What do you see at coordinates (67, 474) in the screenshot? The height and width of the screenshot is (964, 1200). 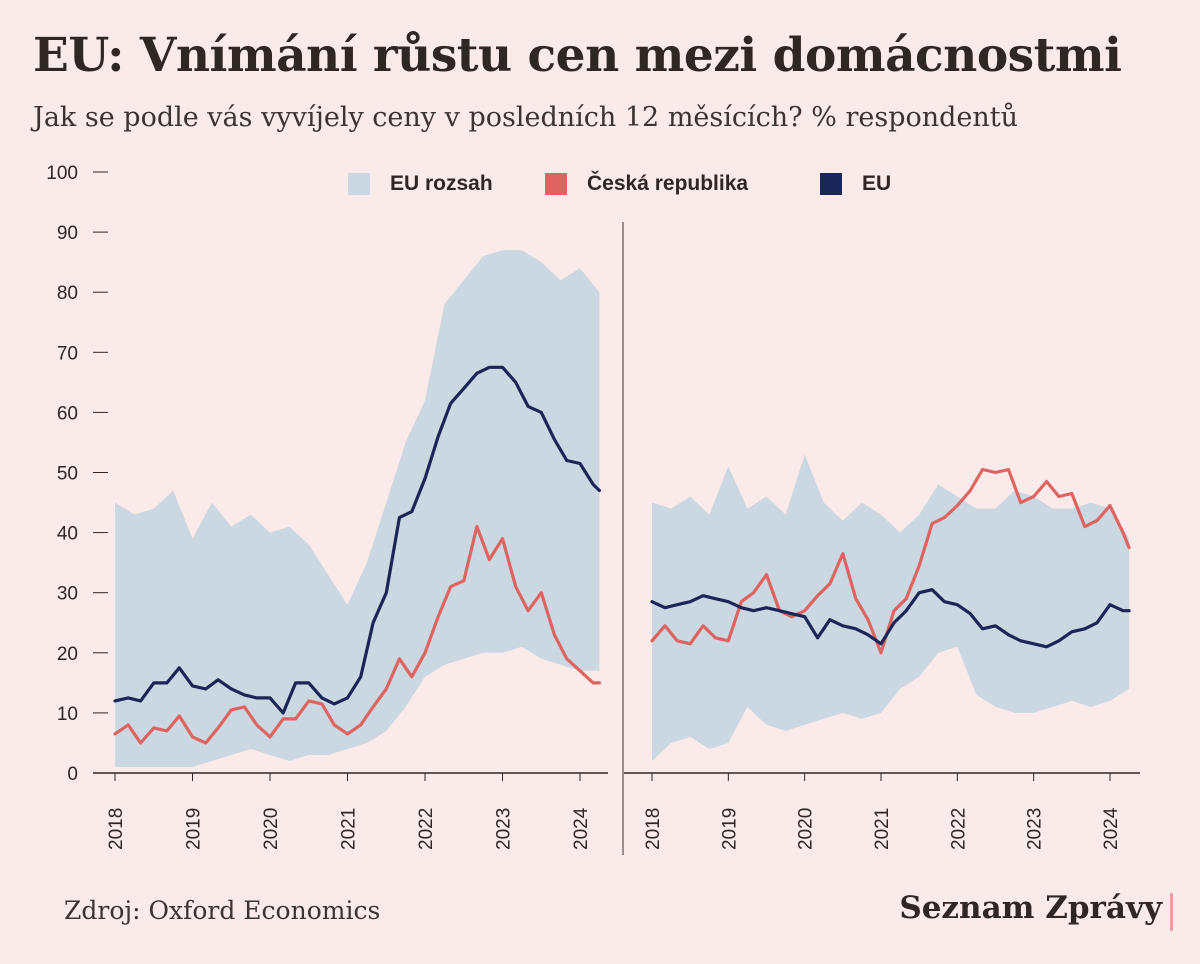 I see `y-tick-label: 50` at bounding box center [67, 474].